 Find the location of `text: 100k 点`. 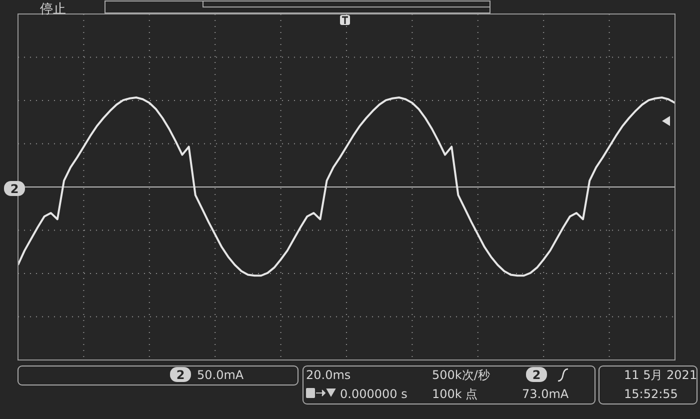

text: 100k 点 is located at coordinates (455, 394).